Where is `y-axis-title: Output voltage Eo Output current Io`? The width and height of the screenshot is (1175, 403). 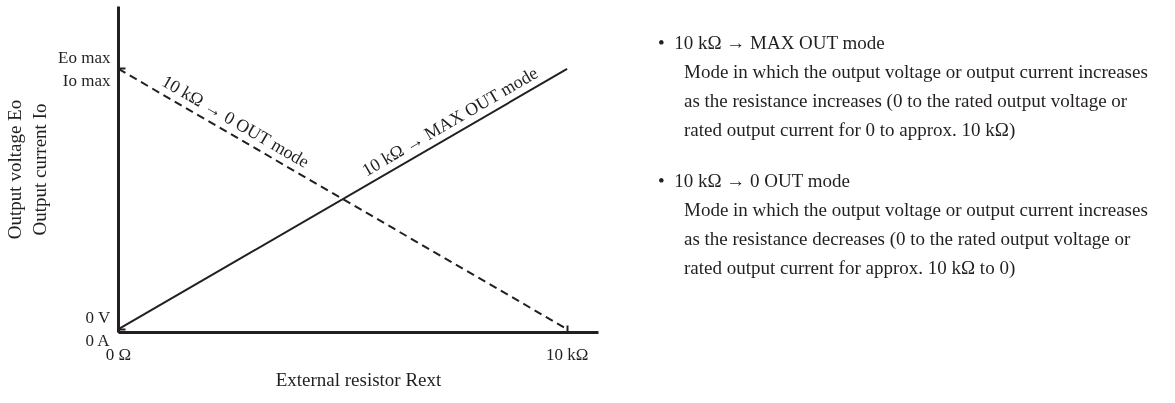 y-axis-title: Output voltage Eo Output current Io is located at coordinates (27, 169).